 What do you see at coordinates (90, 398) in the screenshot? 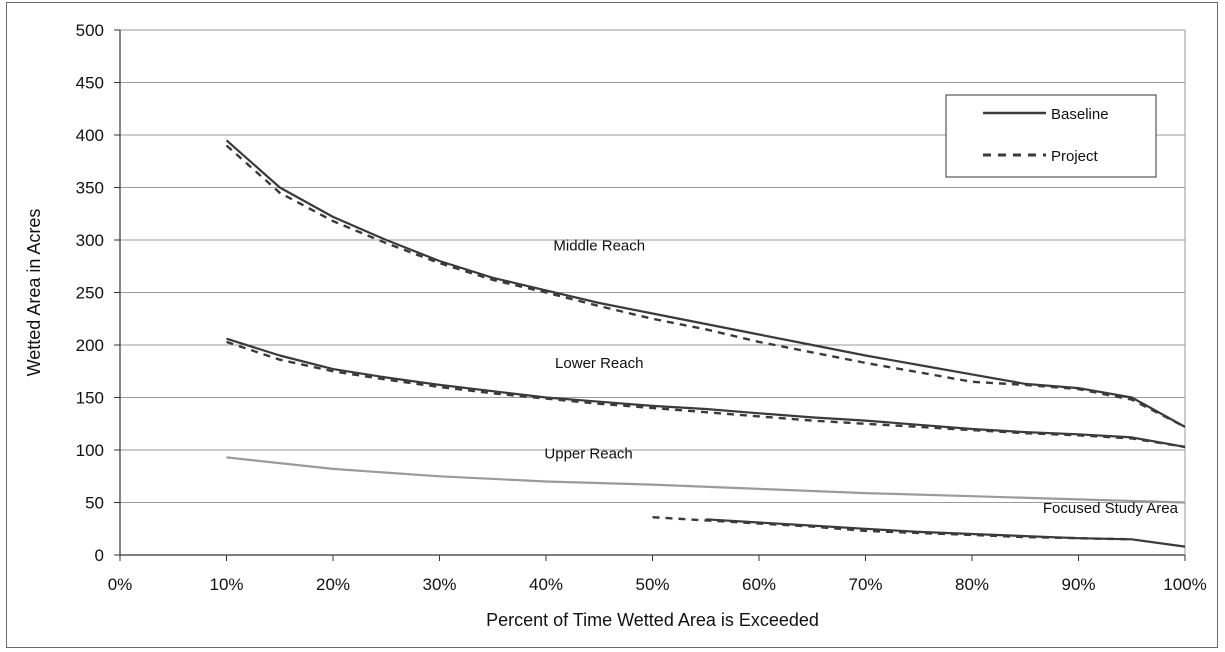
I see `y-tick-label: 150` at bounding box center [90, 398].